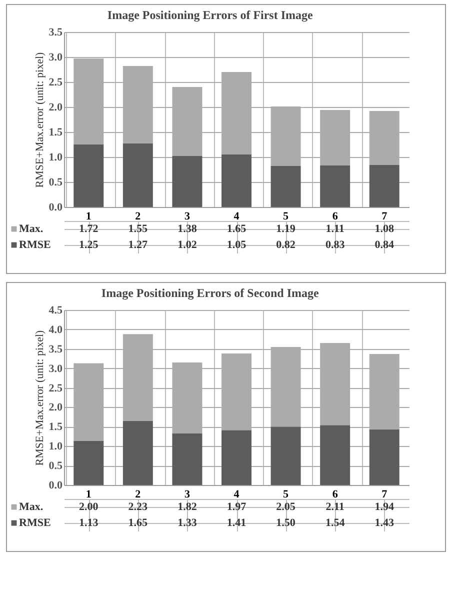  What do you see at coordinates (55, 310) in the screenshot?
I see `y-tick-label: 4.5` at bounding box center [55, 310].